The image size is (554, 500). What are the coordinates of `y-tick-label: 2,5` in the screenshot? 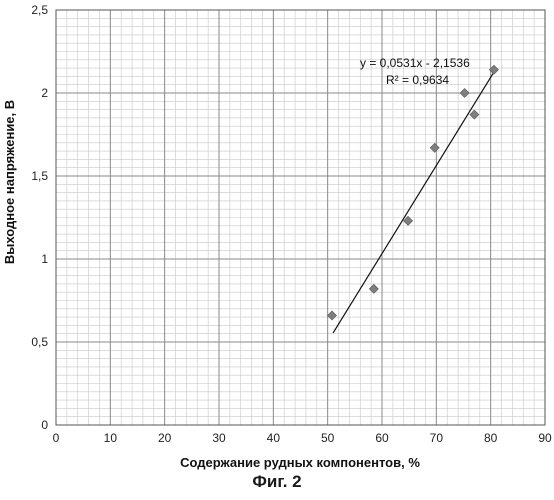 It's located at (39, 10).